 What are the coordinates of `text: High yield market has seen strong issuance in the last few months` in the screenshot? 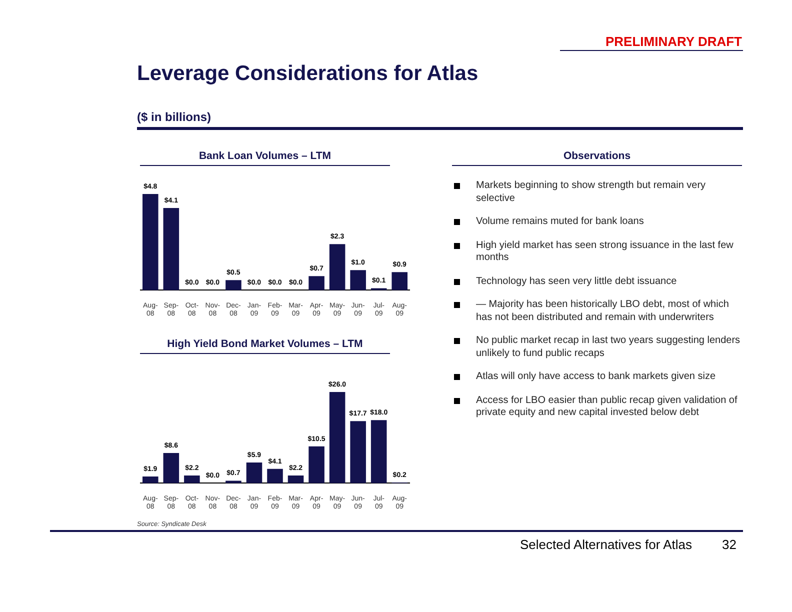 It's located at (605, 251).